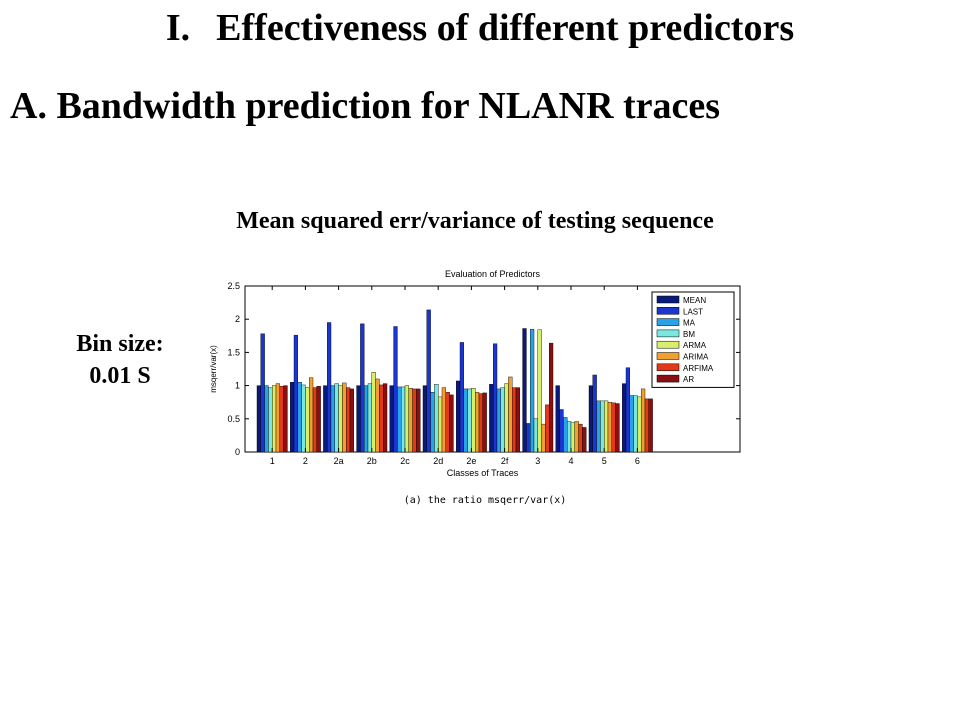 The width and height of the screenshot is (960, 720). Describe the element at coordinates (498, 420) in the screenshot. I see `bar-ma-2f` at that location.